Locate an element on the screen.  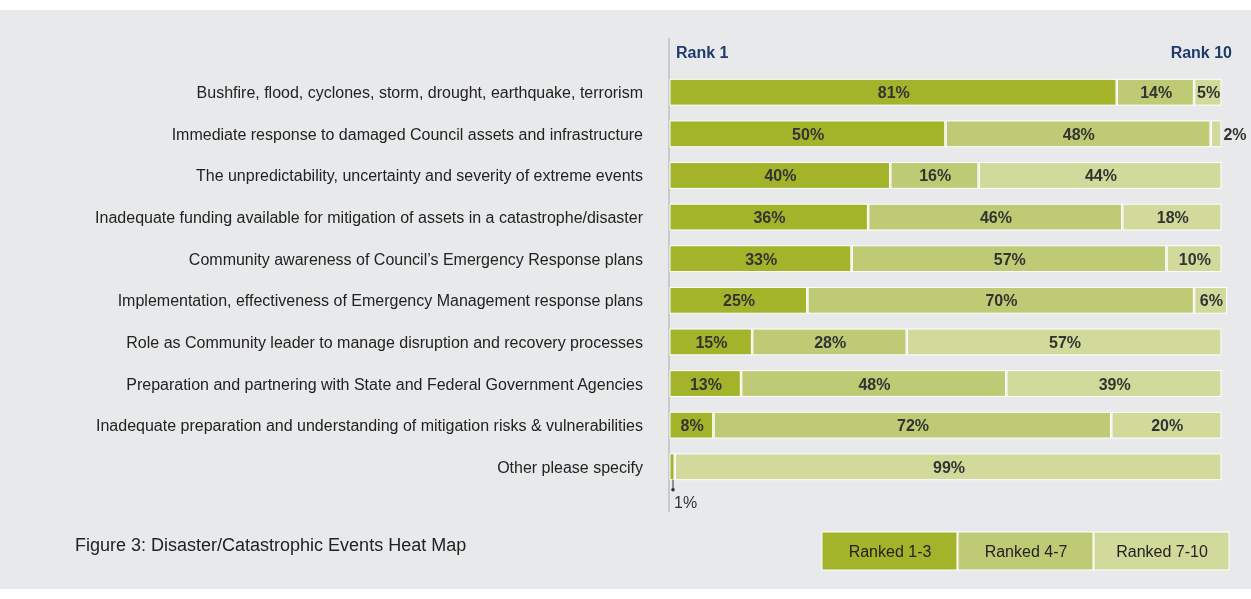
data-label: 44% is located at coordinates (1100, 176).